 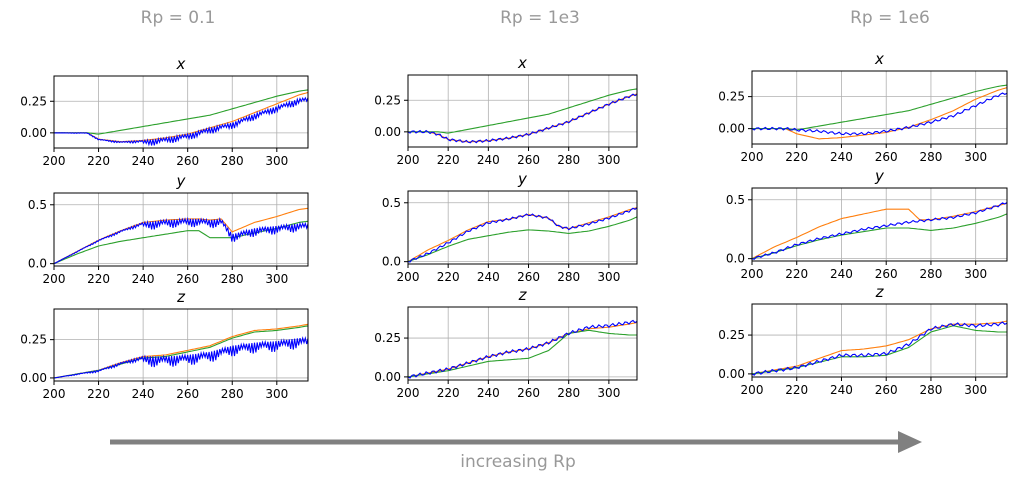 I want to click on subplot-x-col1: 200 220 240 260 280 300 0.00 0.25 x, so click(x=506, y=110).